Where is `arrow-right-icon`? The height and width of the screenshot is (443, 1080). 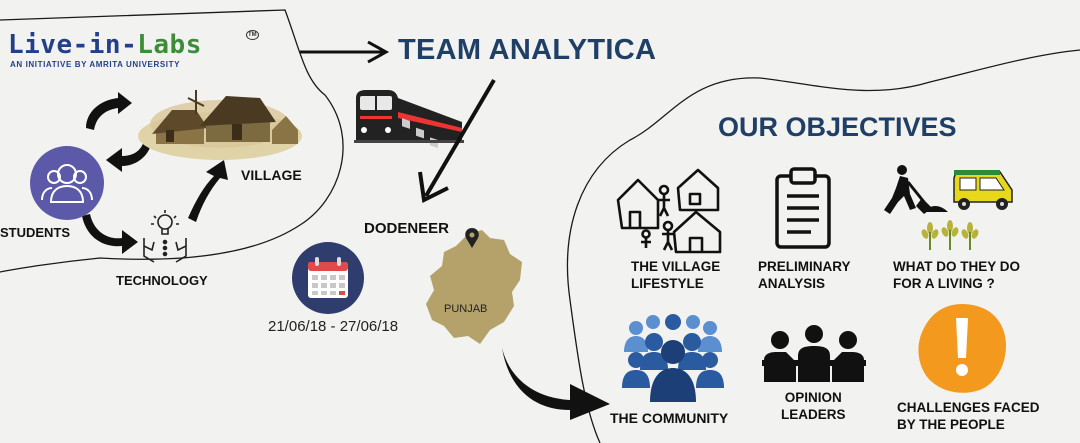
arrow-right-icon is located at coordinates (345, 52).